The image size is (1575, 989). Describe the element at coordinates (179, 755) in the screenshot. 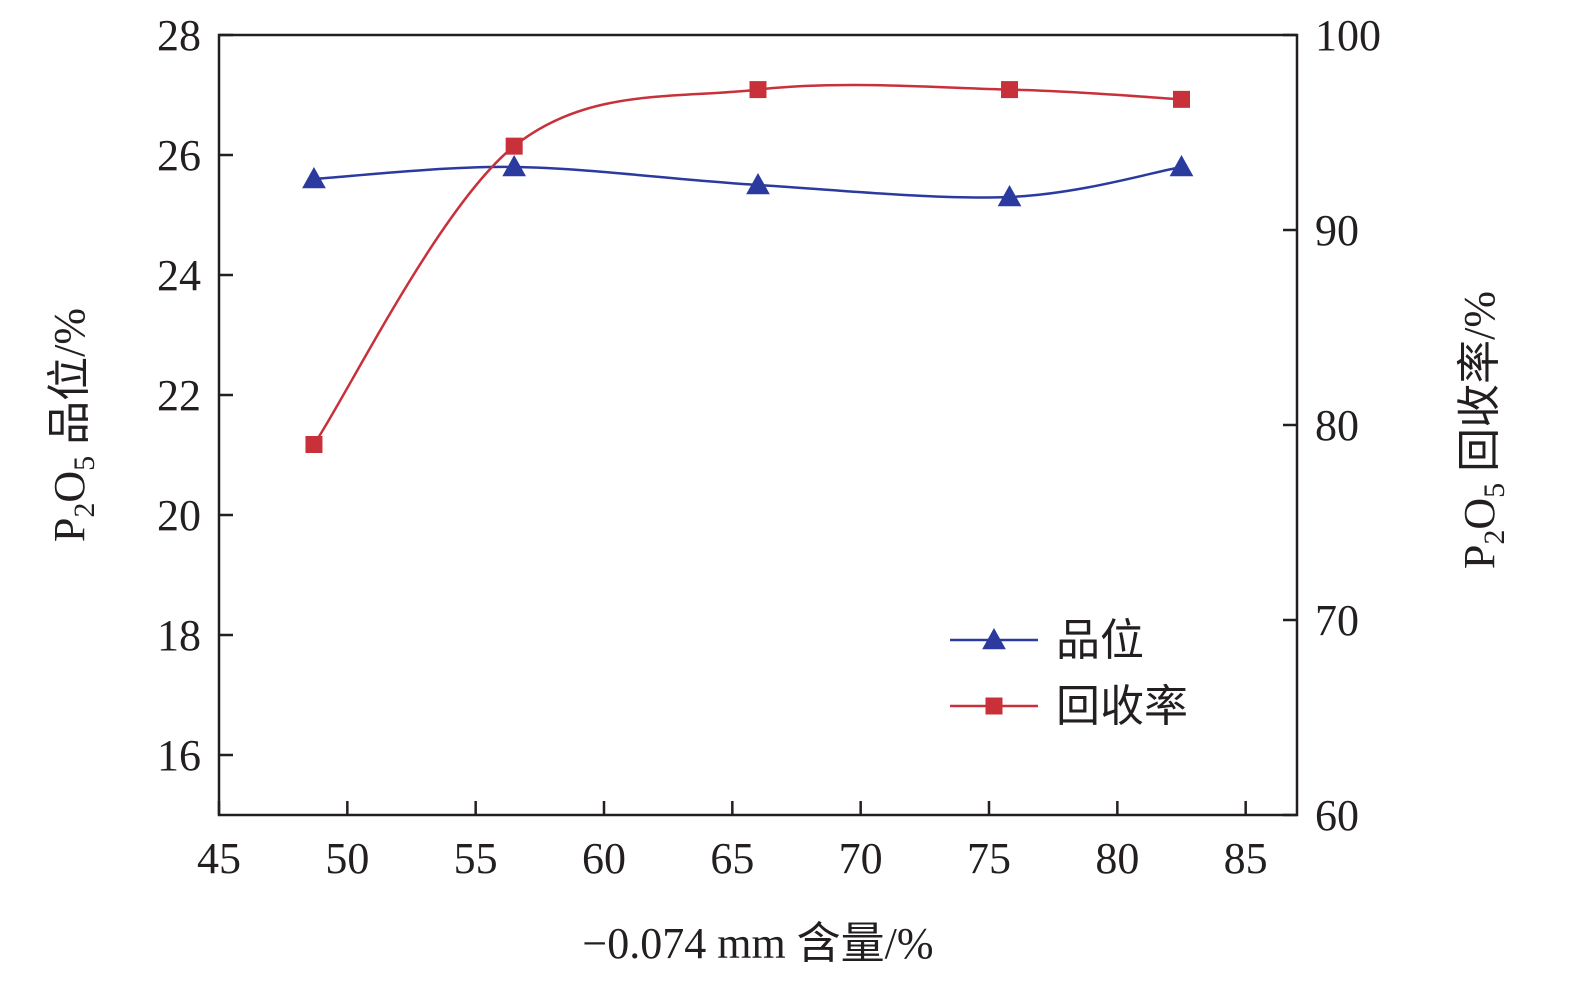

I see `y-left-tick-label: 16` at that location.